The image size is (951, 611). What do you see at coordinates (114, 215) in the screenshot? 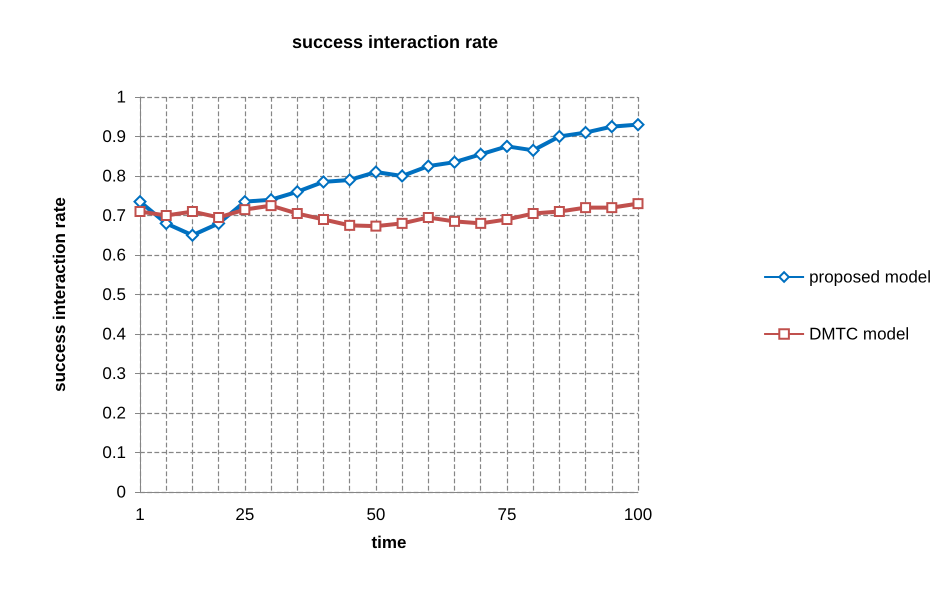
I see `y-tick-label: 0.7` at bounding box center [114, 215].